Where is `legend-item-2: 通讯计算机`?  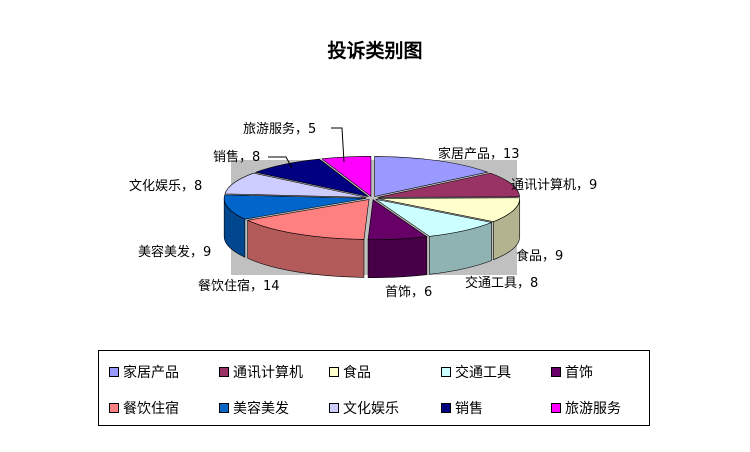 legend-item-2: 通讯计算机 is located at coordinates (261, 372).